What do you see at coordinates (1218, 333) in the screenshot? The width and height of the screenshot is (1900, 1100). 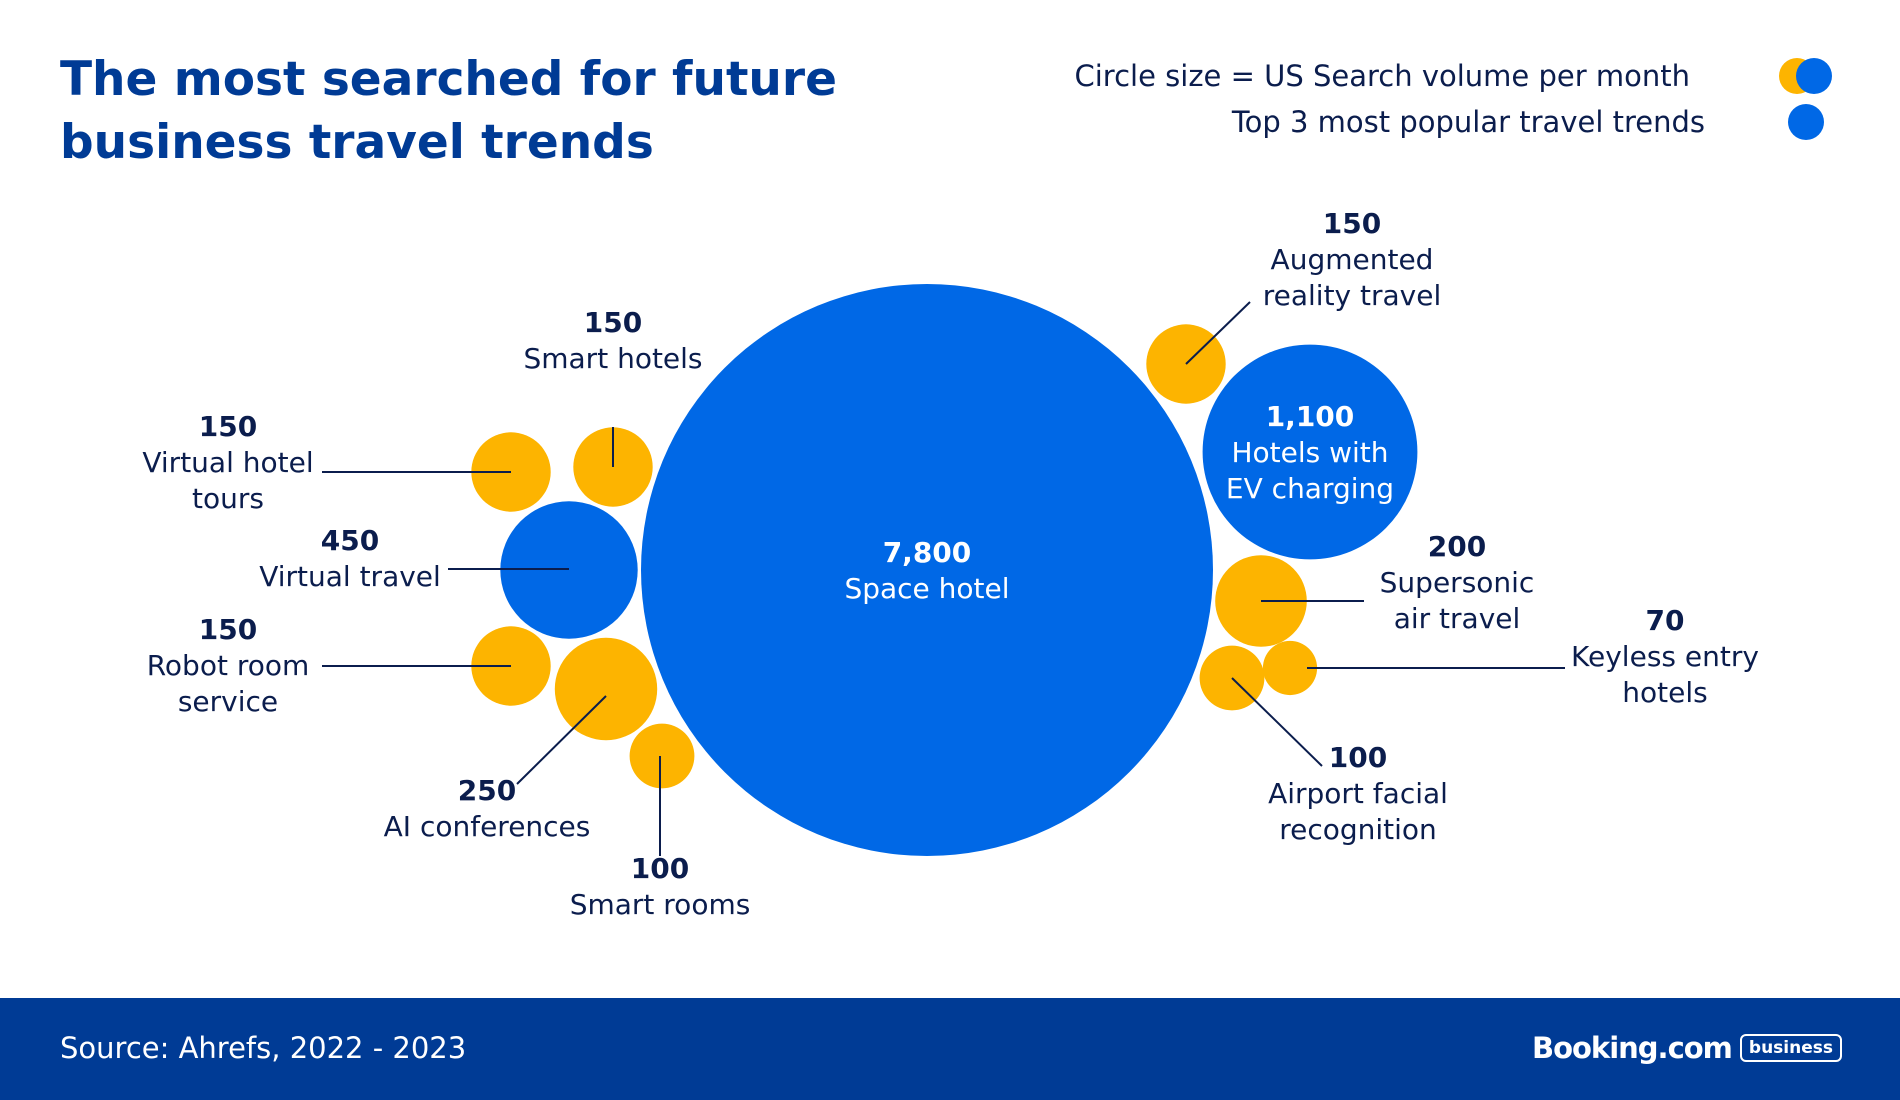 I see `leader-line-augmented-reality-travel` at bounding box center [1218, 333].